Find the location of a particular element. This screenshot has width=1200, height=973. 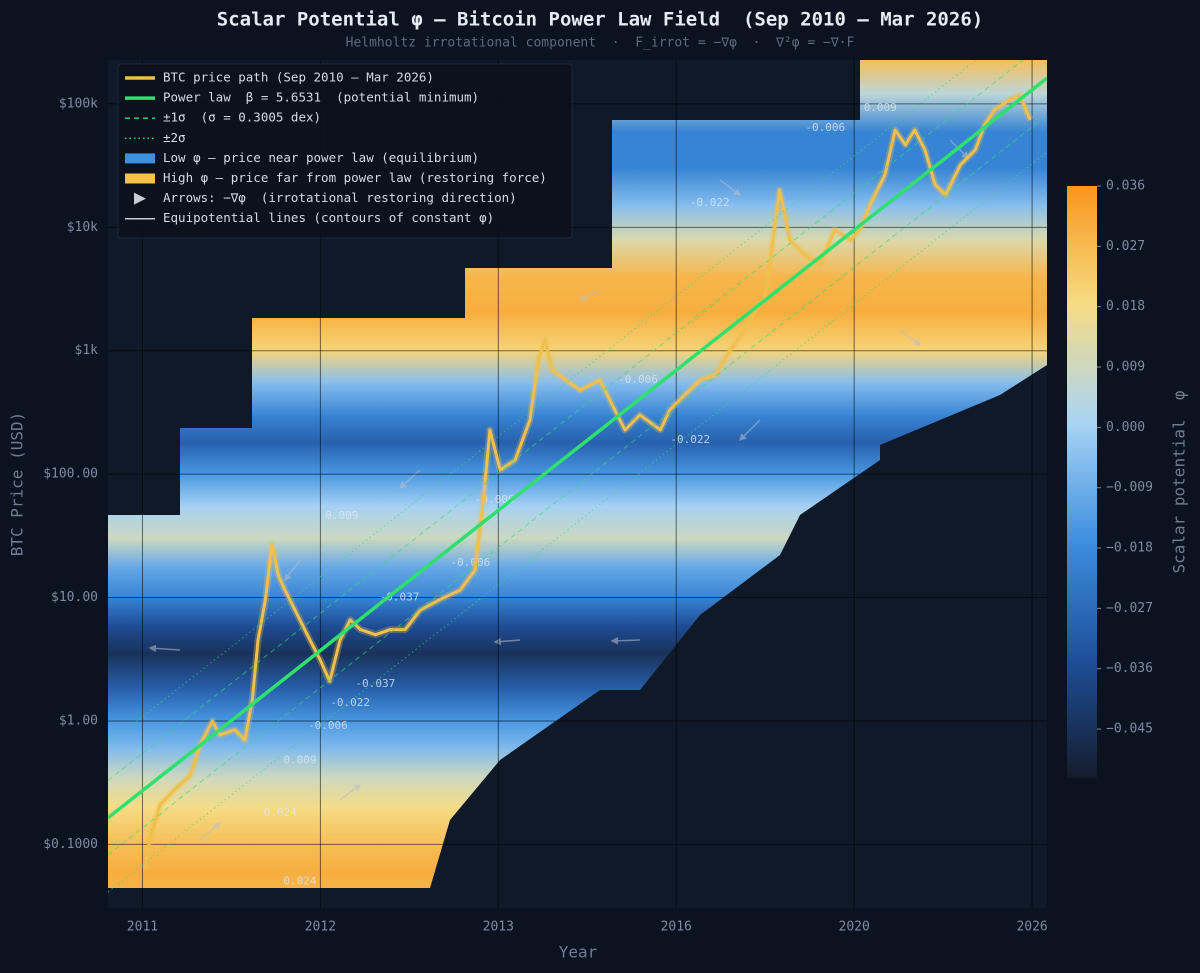

colorbar-tick-label: −0.027 is located at coordinates (1129, 608).